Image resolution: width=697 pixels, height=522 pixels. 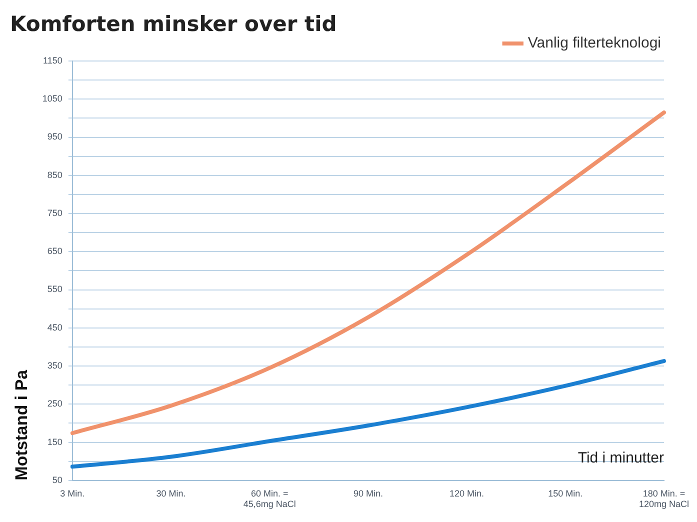 I want to click on x-tick-label: 120 Min., so click(x=467, y=493).